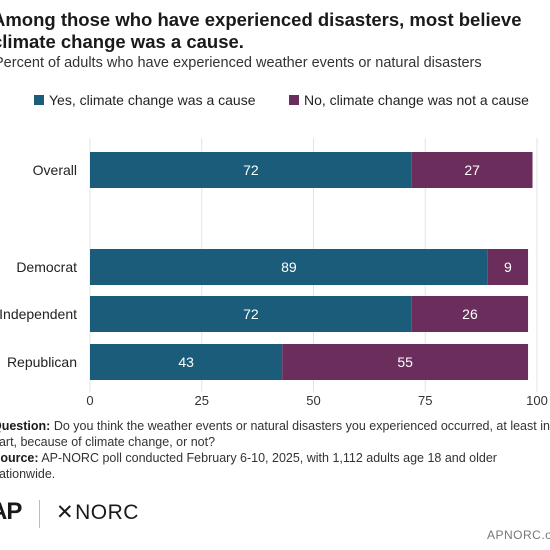 Image resolution: width=550 pixels, height=550 pixels. Describe the element at coordinates (11, 511) in the screenshot. I see `ap-logo: AP` at that location.